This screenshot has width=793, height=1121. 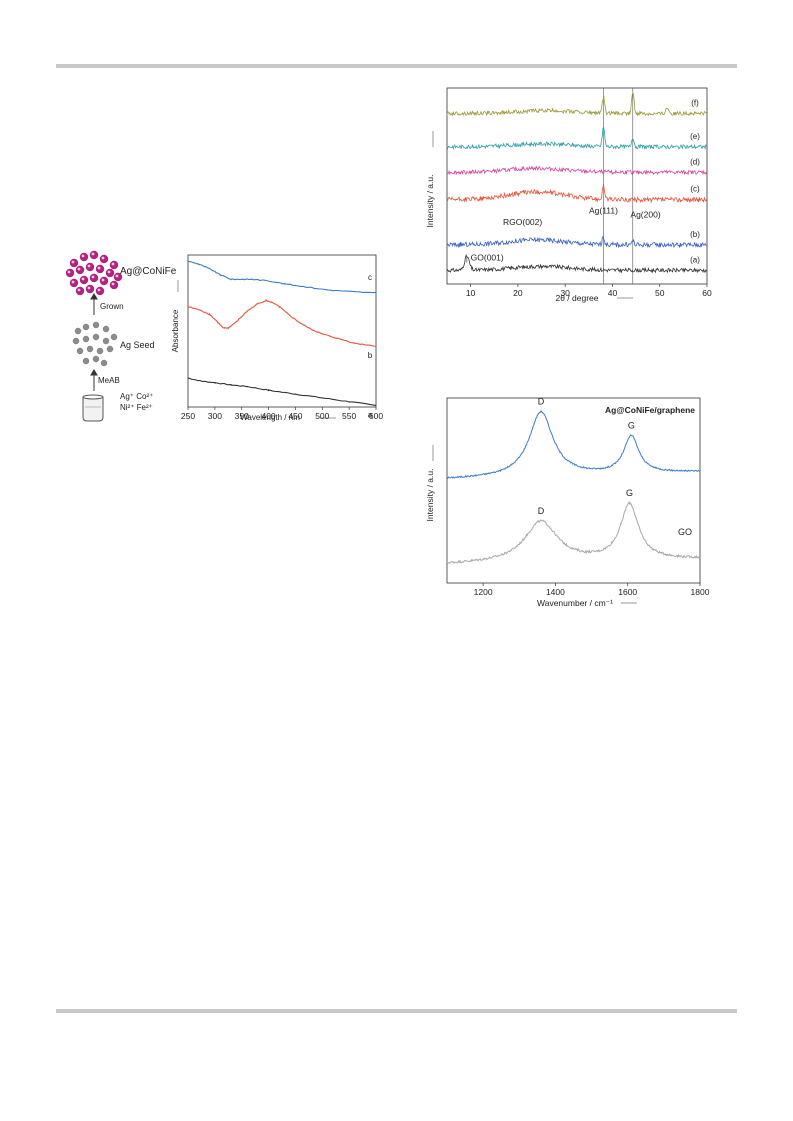 What do you see at coordinates (188, 416) in the screenshot?
I see `x-tick-label: 250` at bounding box center [188, 416].